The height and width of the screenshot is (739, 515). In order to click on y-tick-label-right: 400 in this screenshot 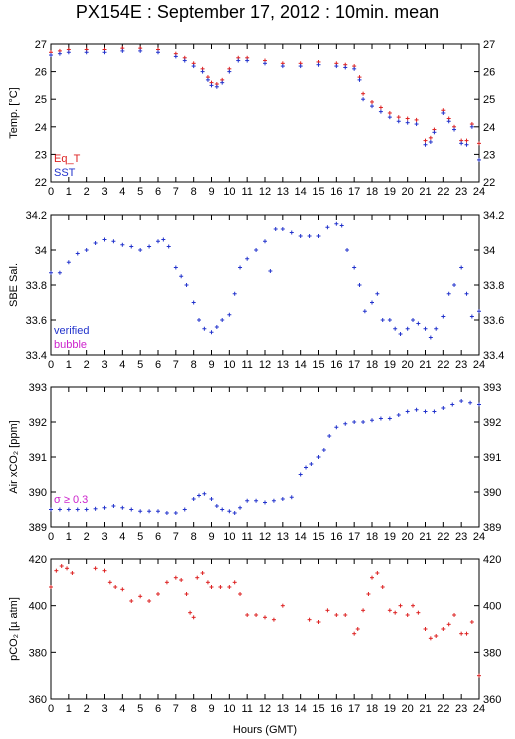, I will do `click(492, 607)`.